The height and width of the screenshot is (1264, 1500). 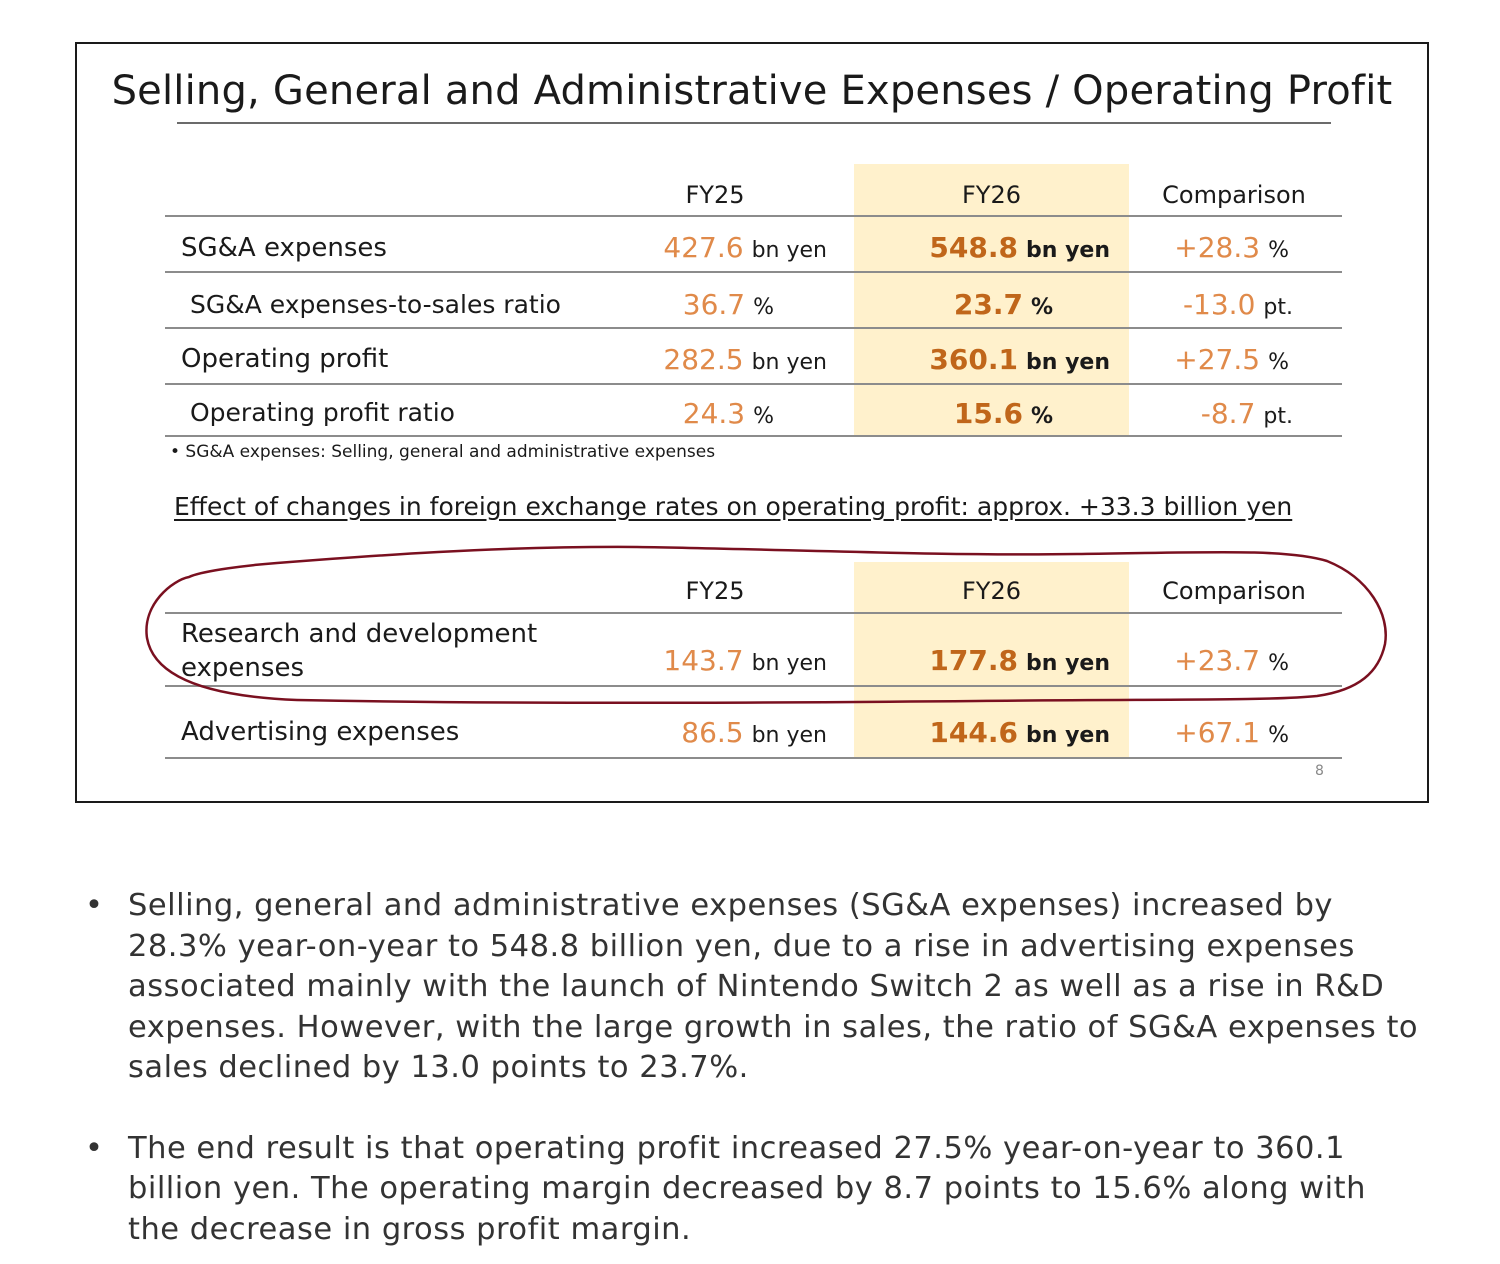 I want to click on comparison-value: -8.7, so click(x=1228, y=413).